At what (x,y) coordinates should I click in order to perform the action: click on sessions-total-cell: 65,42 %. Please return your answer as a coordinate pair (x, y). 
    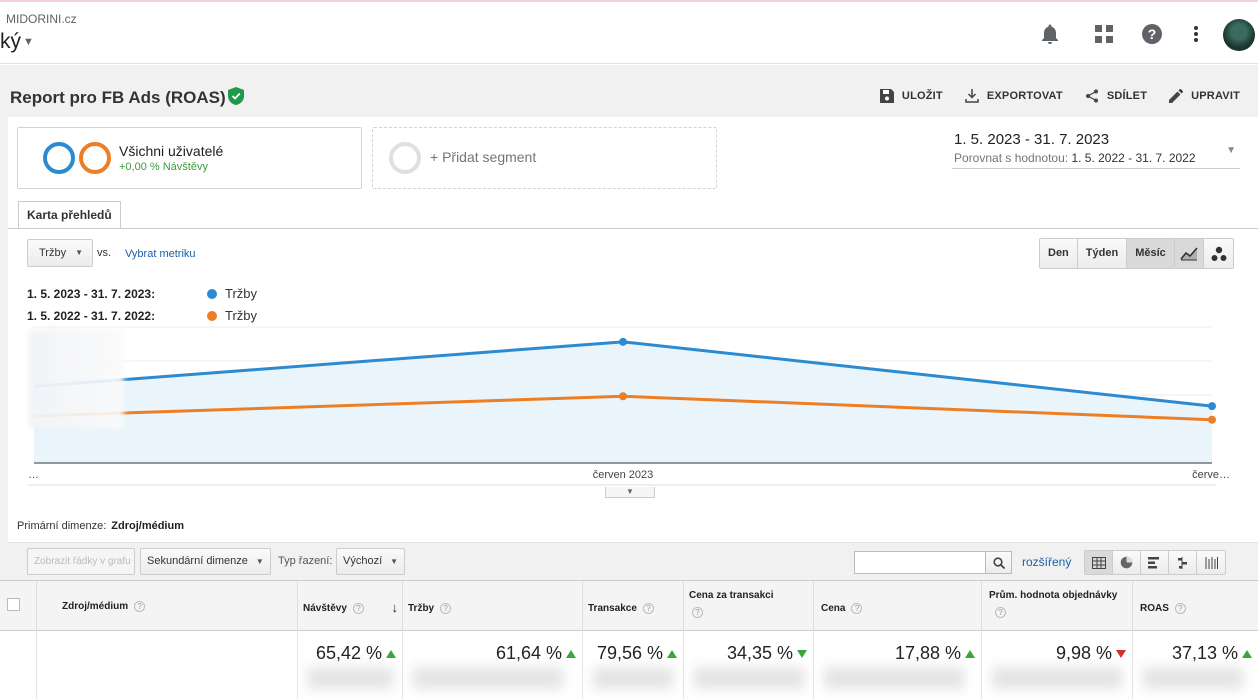
    Looking at the image, I should click on (350, 665).